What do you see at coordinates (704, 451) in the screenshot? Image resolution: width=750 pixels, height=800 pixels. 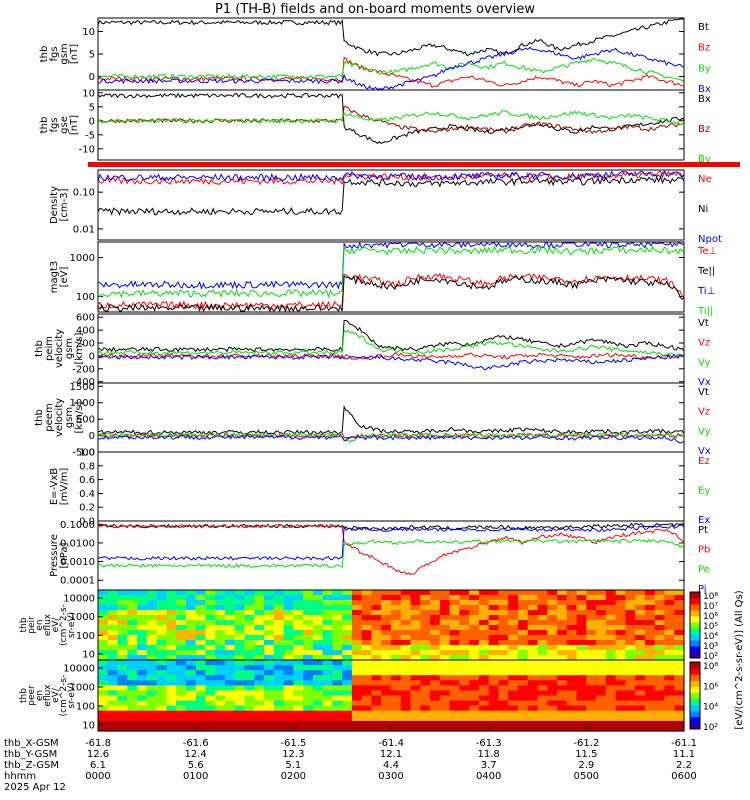 I see `legend-entry: Vx` at bounding box center [704, 451].